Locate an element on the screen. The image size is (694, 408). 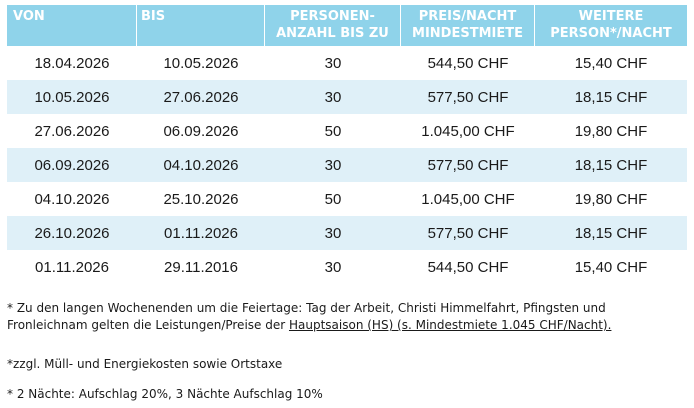
header-weitere: WEITERE PERSON*/NACHT is located at coordinates (611, 25).